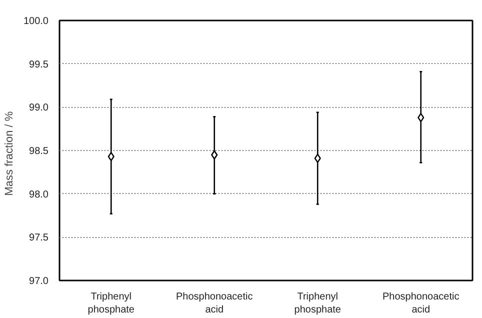 The width and height of the screenshot is (482, 318). Describe the element at coordinates (39, 194) in the screenshot. I see `y-tick-label: 98.0` at that location.